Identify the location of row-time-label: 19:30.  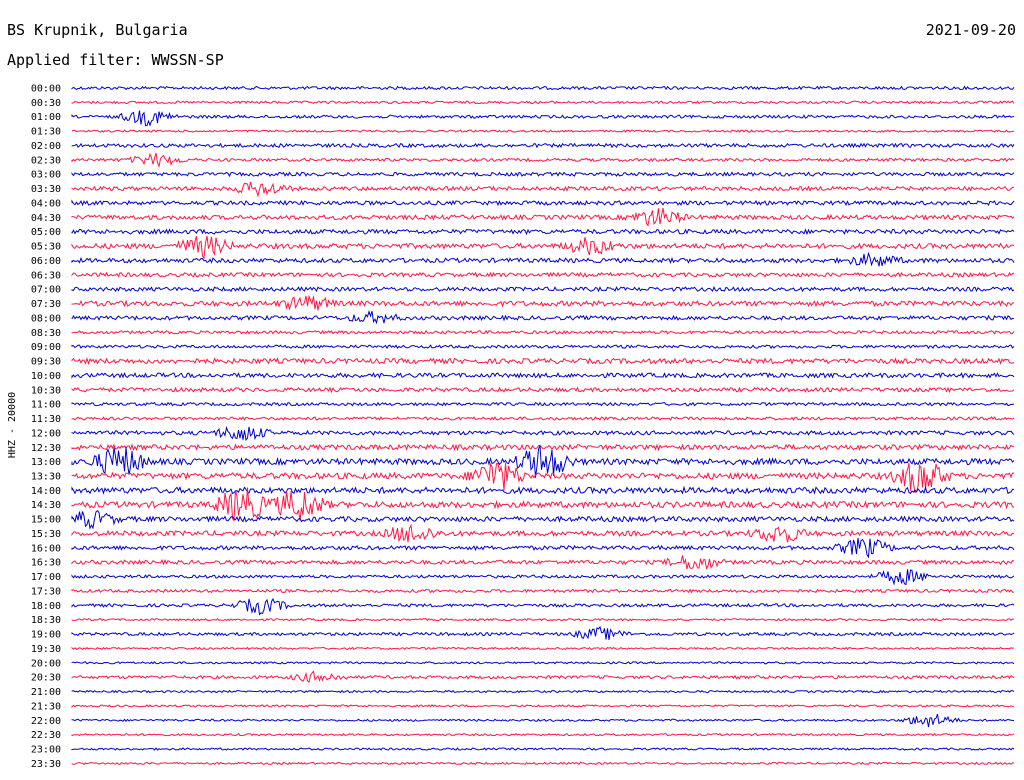
(46, 649).